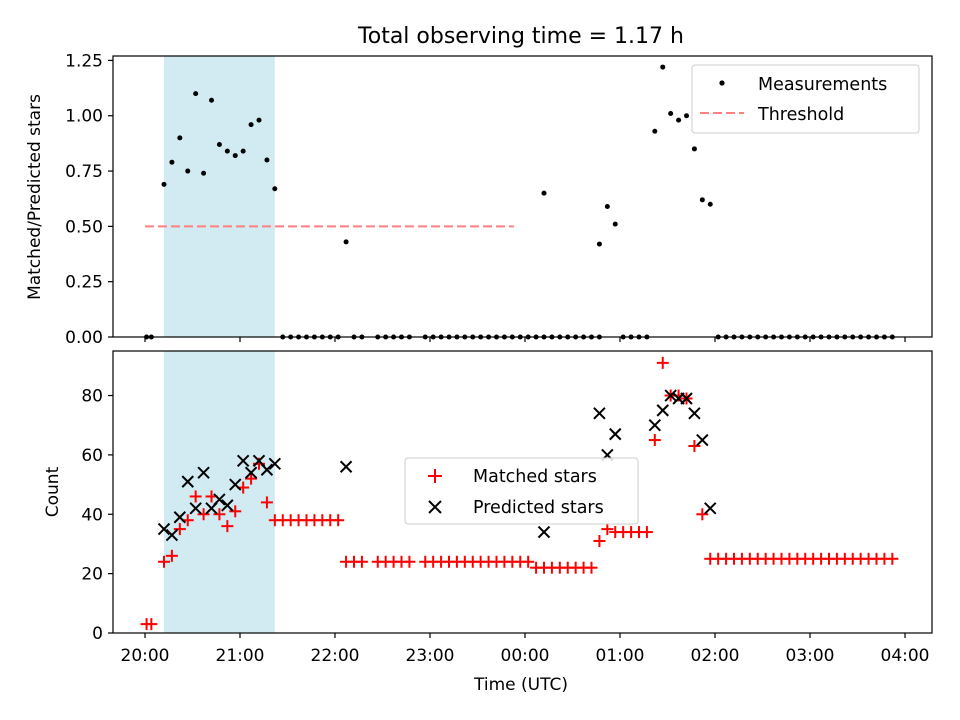 Image resolution: width=960 pixels, height=720 pixels. What do you see at coordinates (92, 575) in the screenshot?
I see `bottom-y-tick-label: 20` at bounding box center [92, 575].